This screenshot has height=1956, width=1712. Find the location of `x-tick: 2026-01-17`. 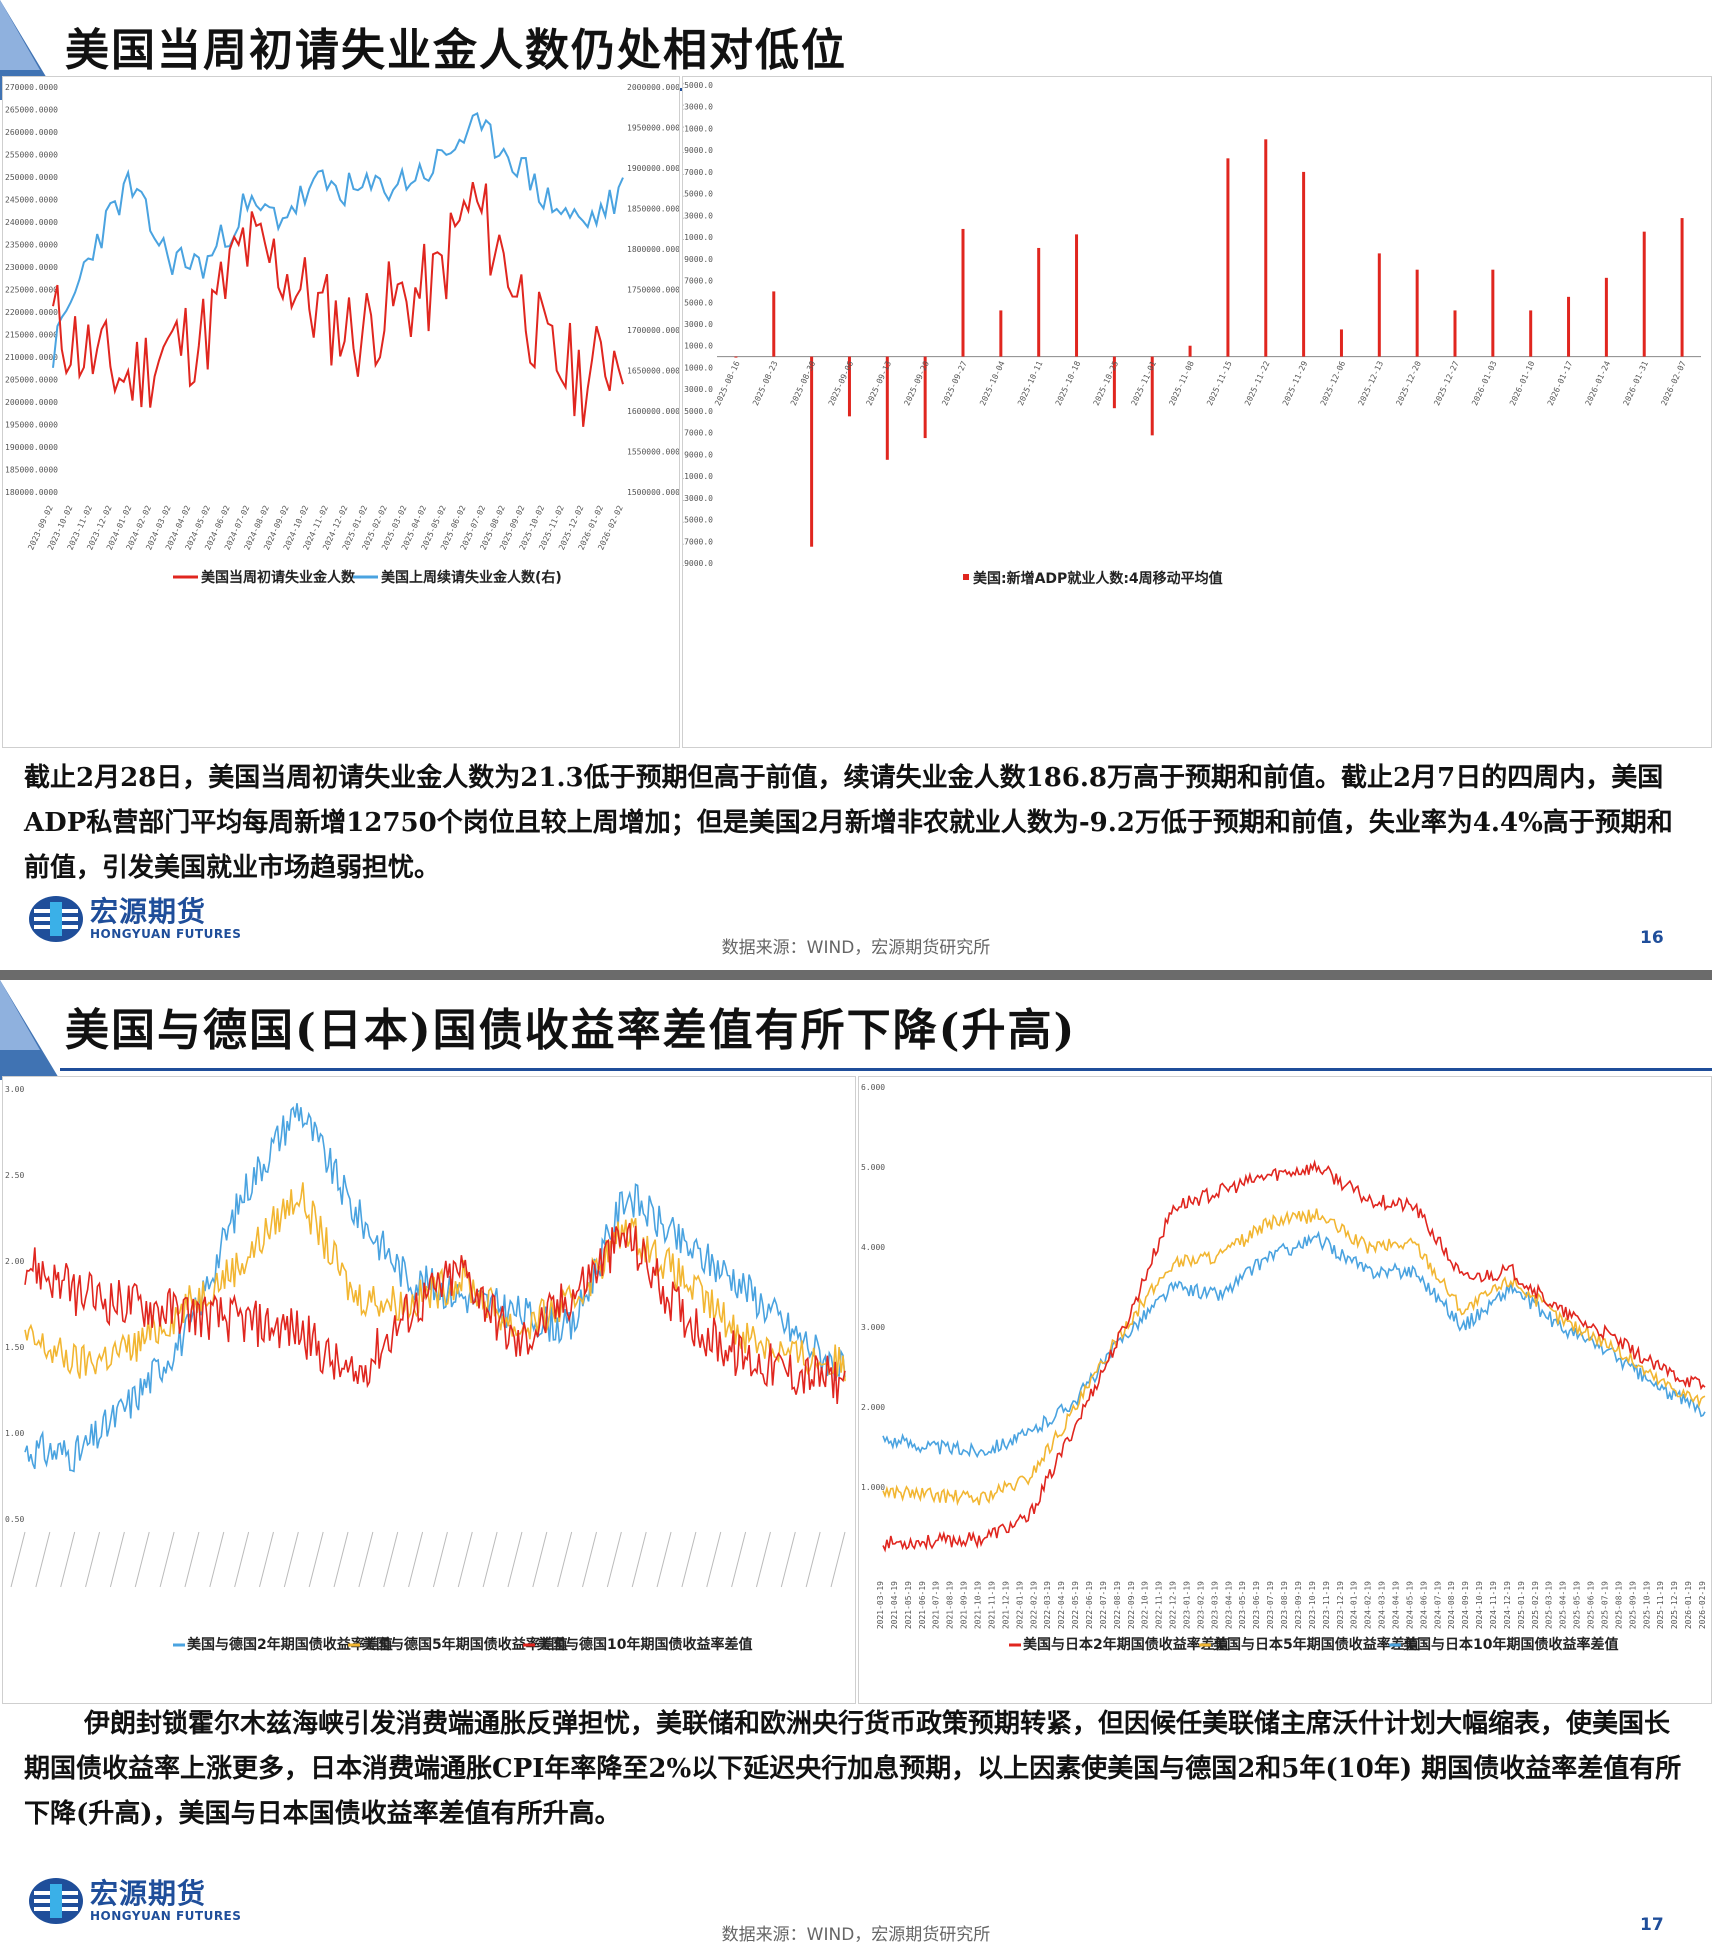

x-tick: 2026-01-17 is located at coordinates (1560, 383).